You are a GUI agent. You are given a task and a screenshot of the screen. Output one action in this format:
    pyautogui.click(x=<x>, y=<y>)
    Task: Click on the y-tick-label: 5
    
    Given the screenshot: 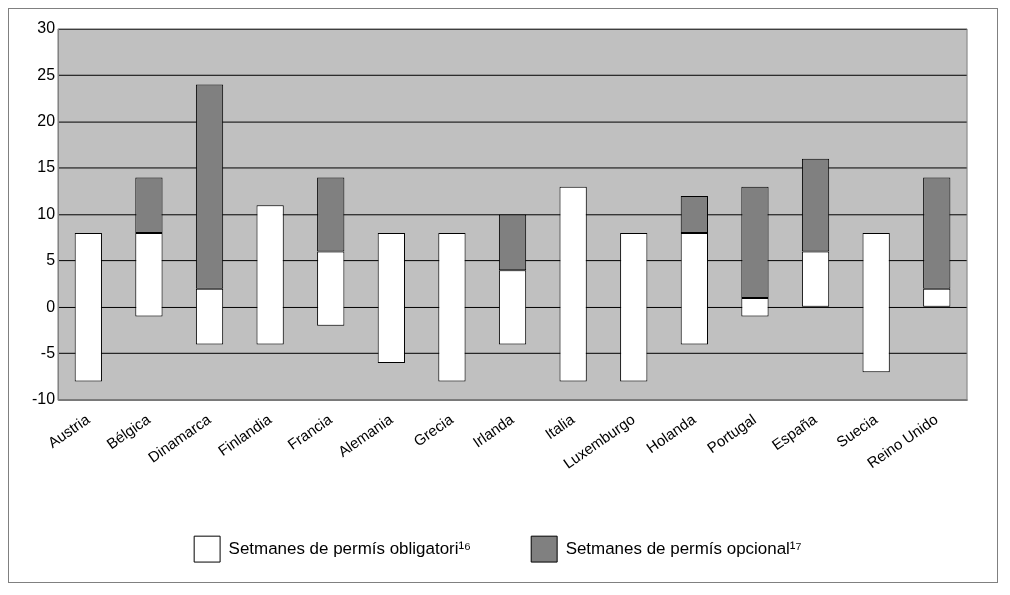 What is the action you would take?
    pyautogui.click(x=51, y=260)
    